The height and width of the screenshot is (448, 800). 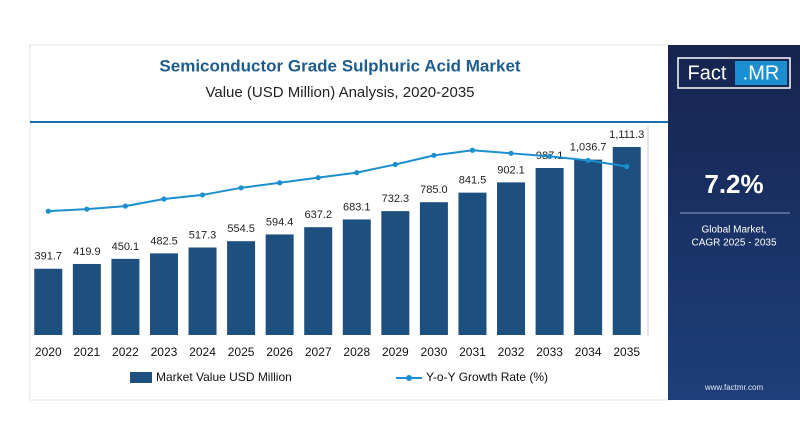 I want to click on logo-highlight, so click(x=761, y=73).